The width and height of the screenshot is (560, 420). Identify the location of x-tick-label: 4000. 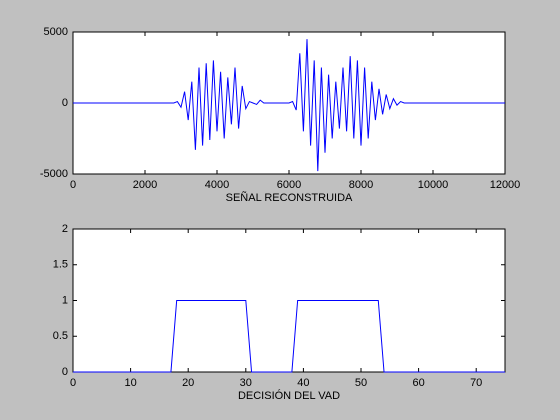
(217, 185).